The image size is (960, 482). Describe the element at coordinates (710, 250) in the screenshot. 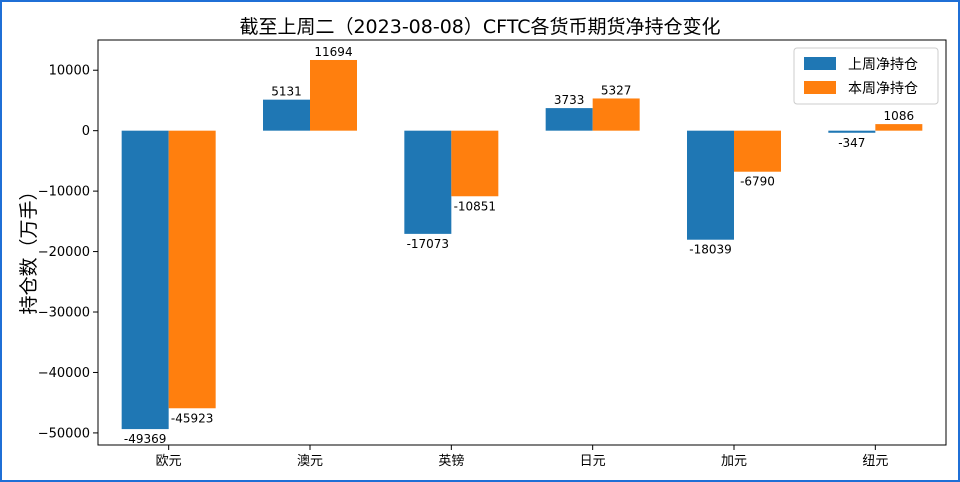

I see `data-label: -18039` at that location.